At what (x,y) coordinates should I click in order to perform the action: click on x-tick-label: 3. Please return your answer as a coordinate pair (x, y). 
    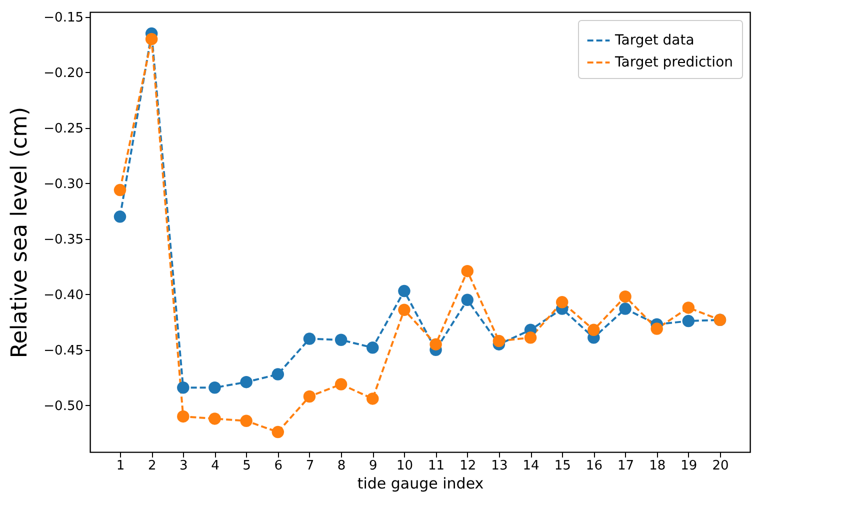
    Looking at the image, I should click on (184, 466).